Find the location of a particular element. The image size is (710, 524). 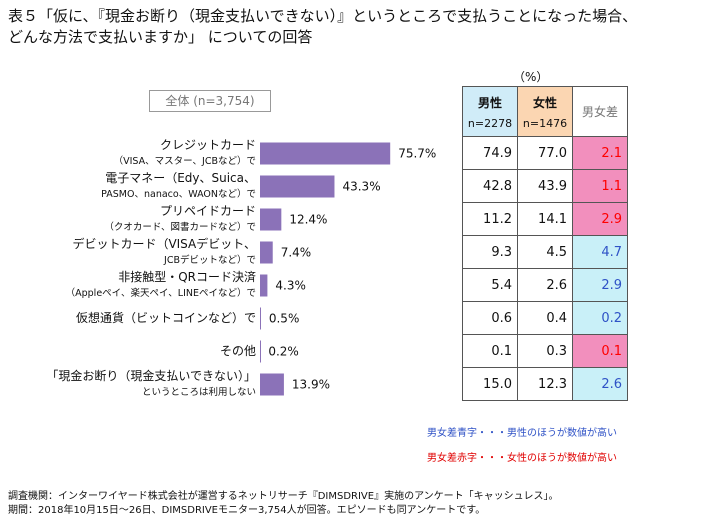

category-main-text: 仮想通貨（ビットコインなど）で is located at coordinates (165, 317).